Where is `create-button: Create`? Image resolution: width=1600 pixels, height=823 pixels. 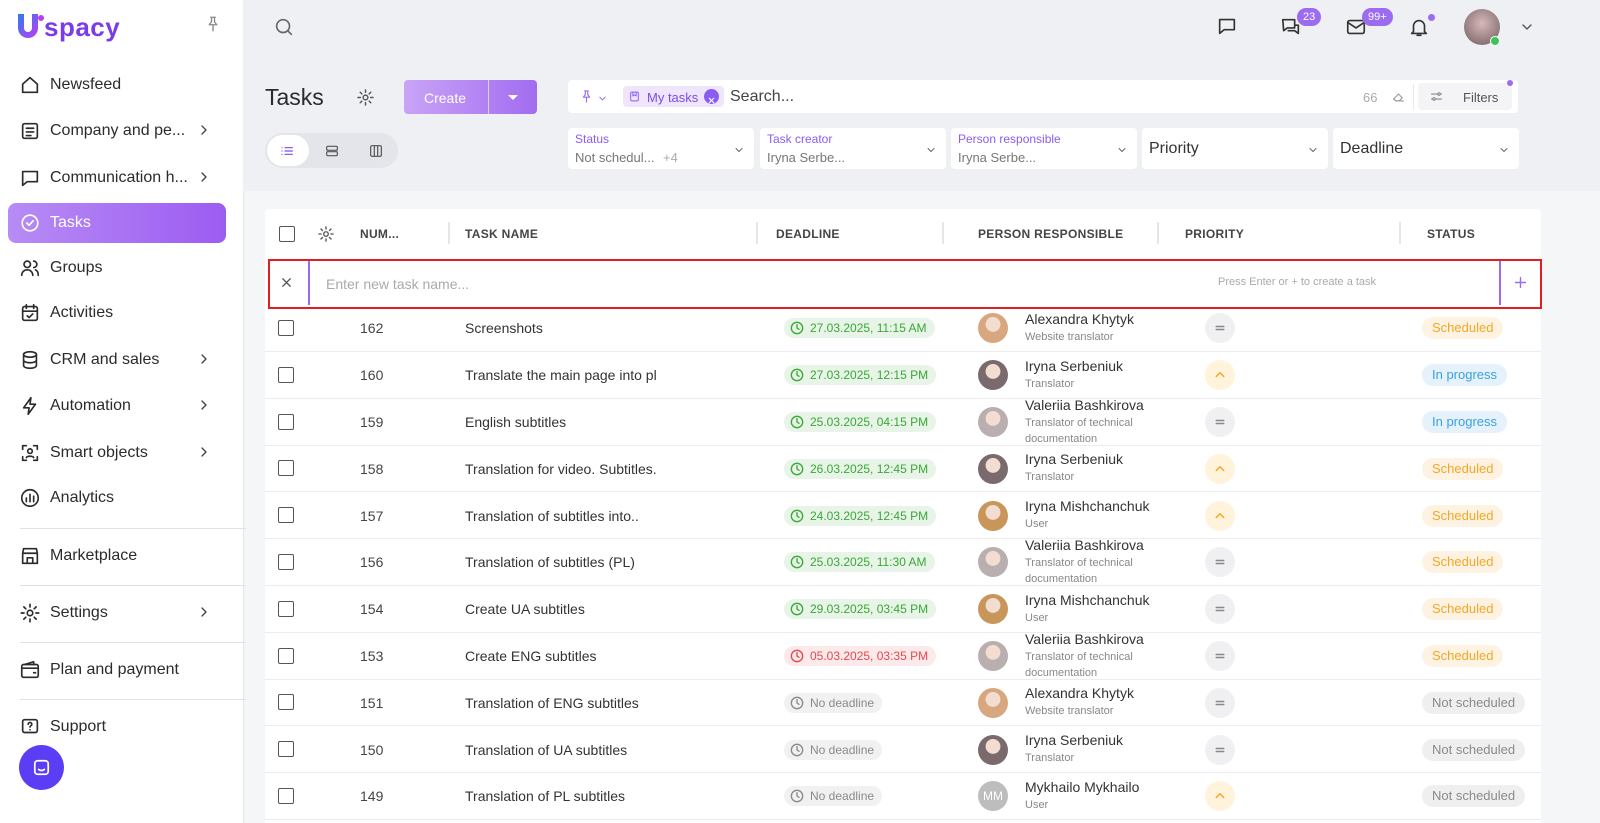 create-button: Create is located at coordinates (470, 97).